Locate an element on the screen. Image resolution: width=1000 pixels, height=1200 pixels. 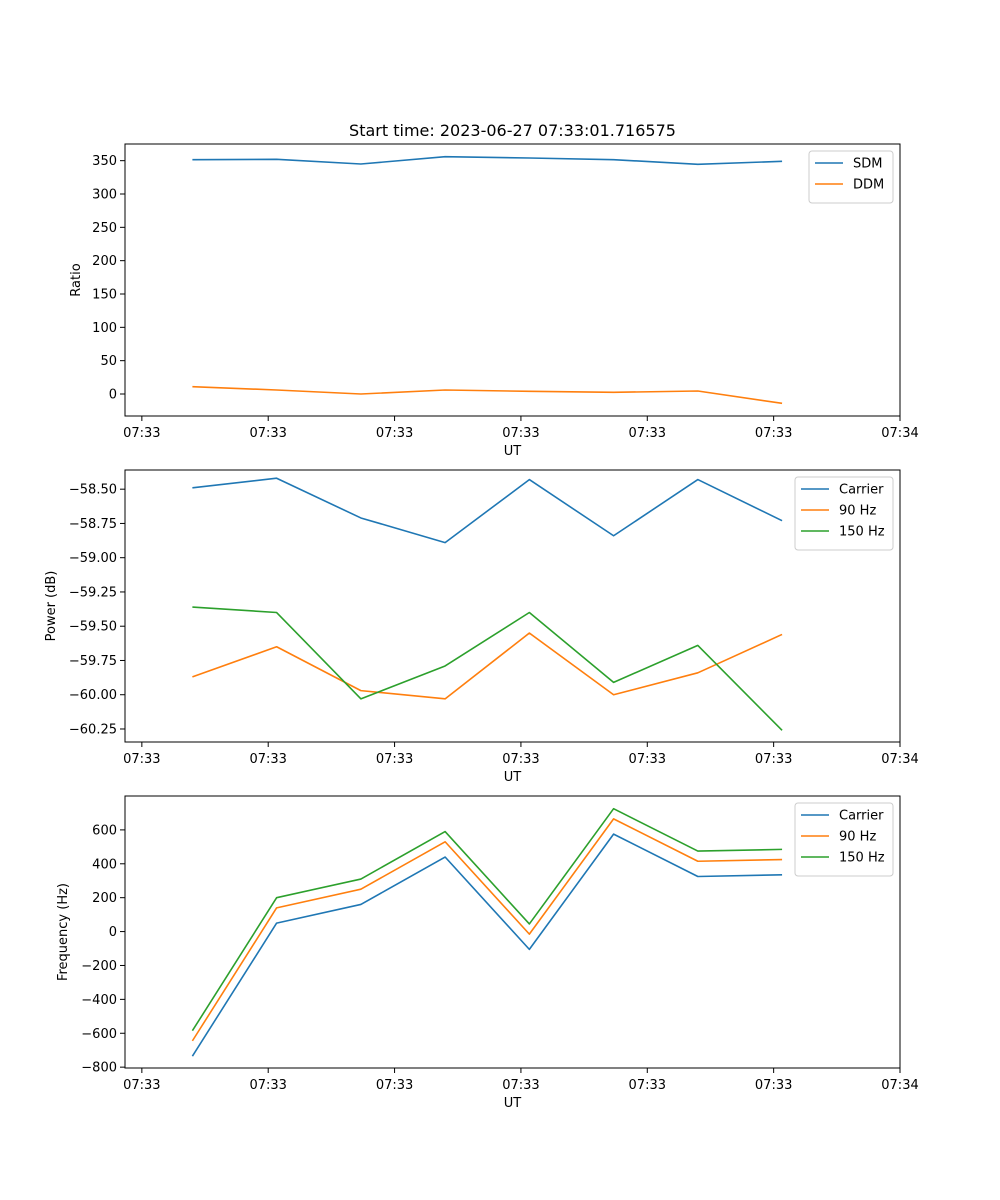
y-tick-label: −60.00 is located at coordinates (93, 695).